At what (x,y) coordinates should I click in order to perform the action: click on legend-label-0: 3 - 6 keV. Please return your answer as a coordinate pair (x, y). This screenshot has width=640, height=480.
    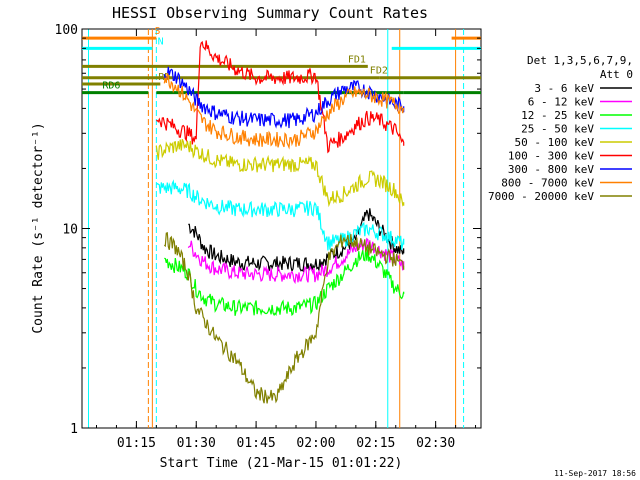
    Looking at the image, I should click on (564, 88).